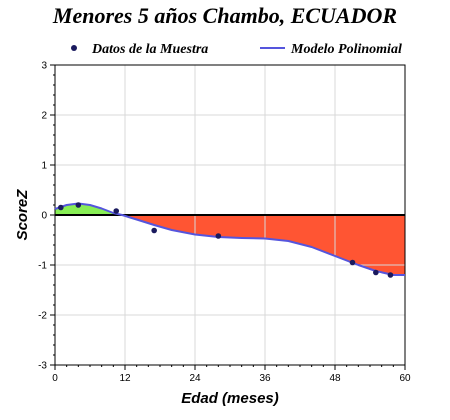 This screenshot has height=420, width=450. What do you see at coordinates (231, 374) in the screenshot?
I see `x-ticks: 0 12 24 36 48 60` at bounding box center [231, 374].